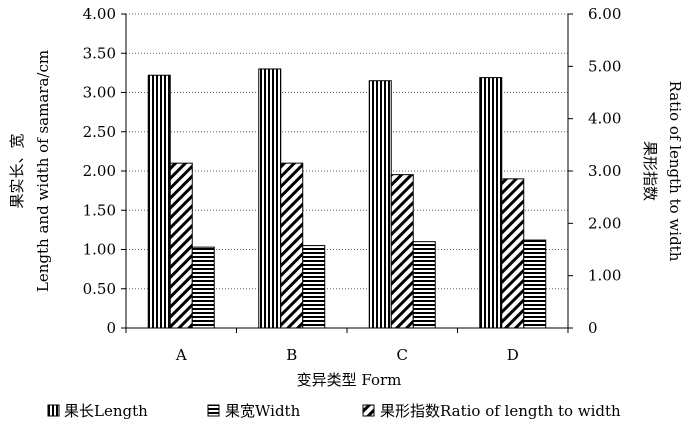 Image resolution: width=691 pixels, height=429 pixels. What do you see at coordinates (650, 171) in the screenshot?
I see `y2-axis-title-cn: 果形指数` at bounding box center [650, 171].